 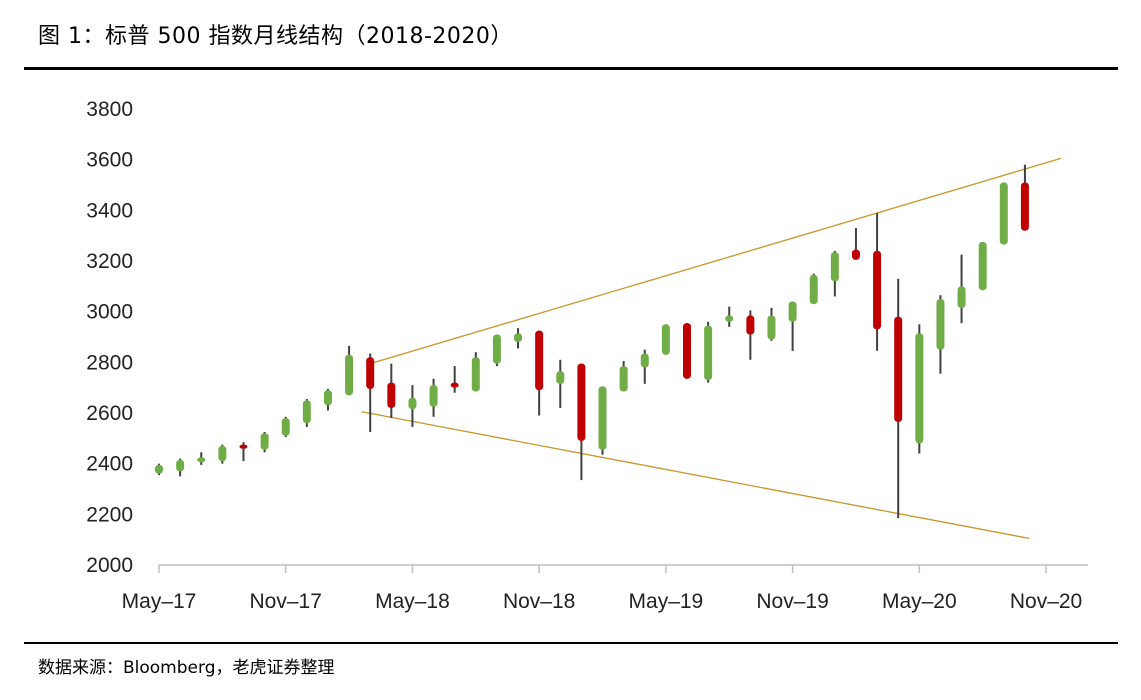 What do you see at coordinates (109, 261) in the screenshot?
I see `y-tick-label: 3200` at bounding box center [109, 261].